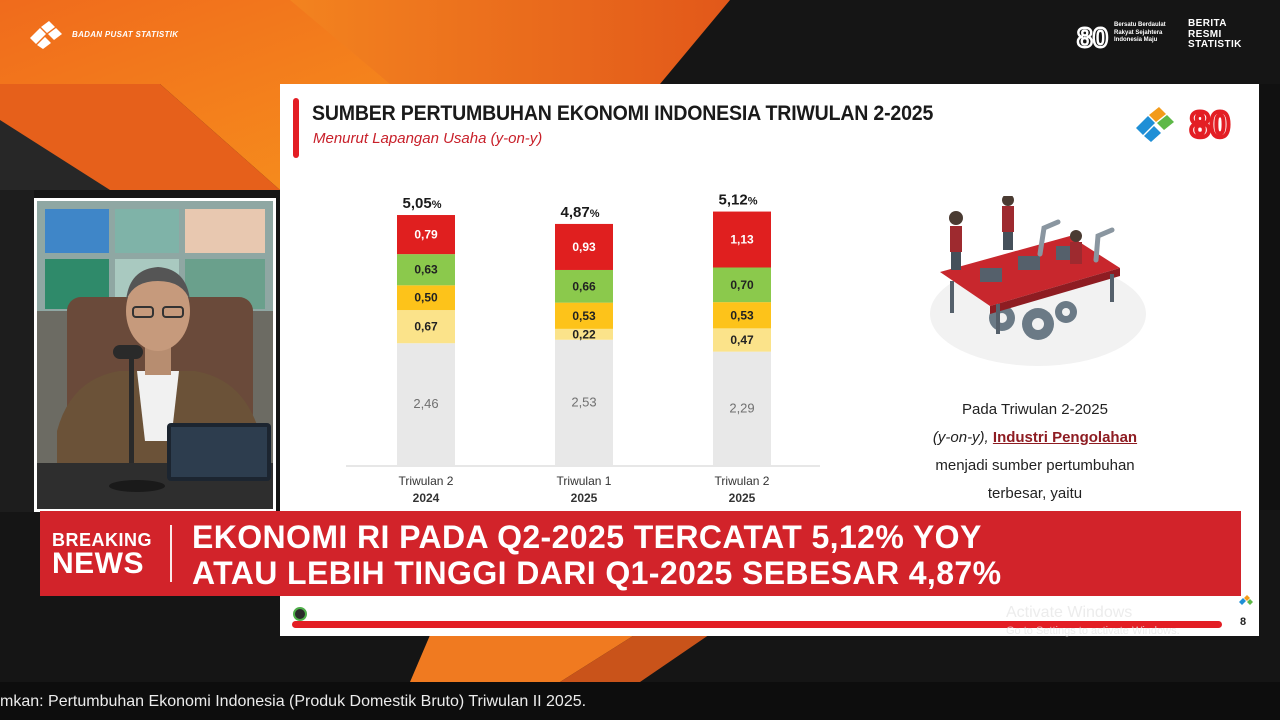 The width and height of the screenshot is (1280, 720). Describe the element at coordinates (1215, 44) in the screenshot. I see `brs-line: STATISTIK` at that location.